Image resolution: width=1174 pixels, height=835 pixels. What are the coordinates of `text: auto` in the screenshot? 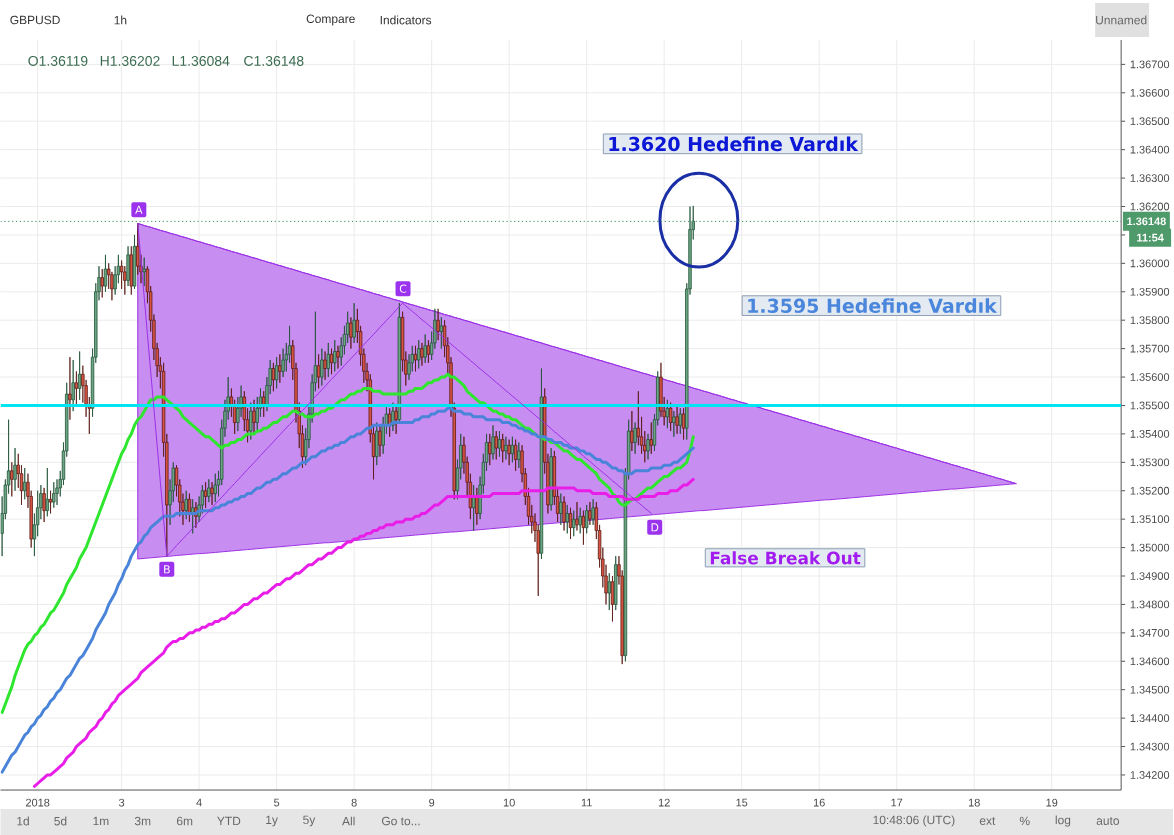 It's located at (1108, 821).